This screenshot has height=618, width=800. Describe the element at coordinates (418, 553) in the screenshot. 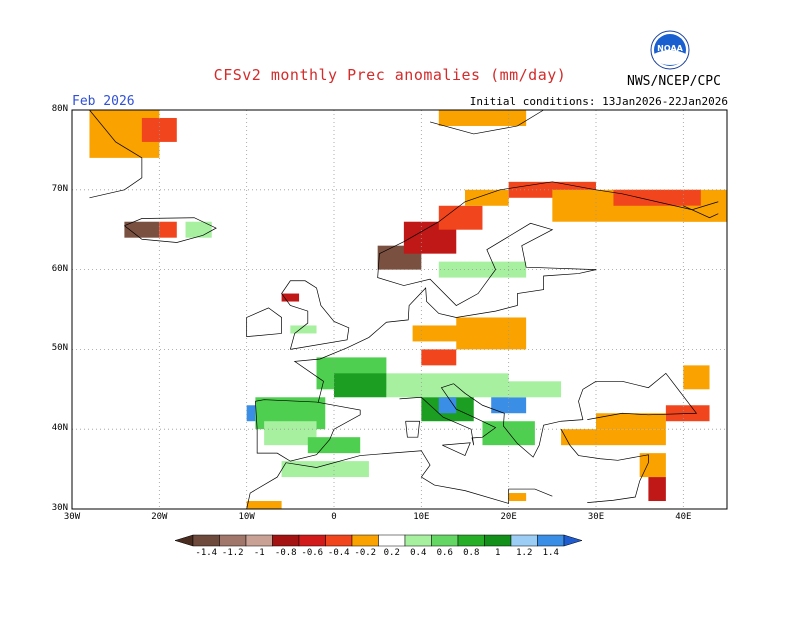

I see `colorbar-tick-label: 0.4` at that location.